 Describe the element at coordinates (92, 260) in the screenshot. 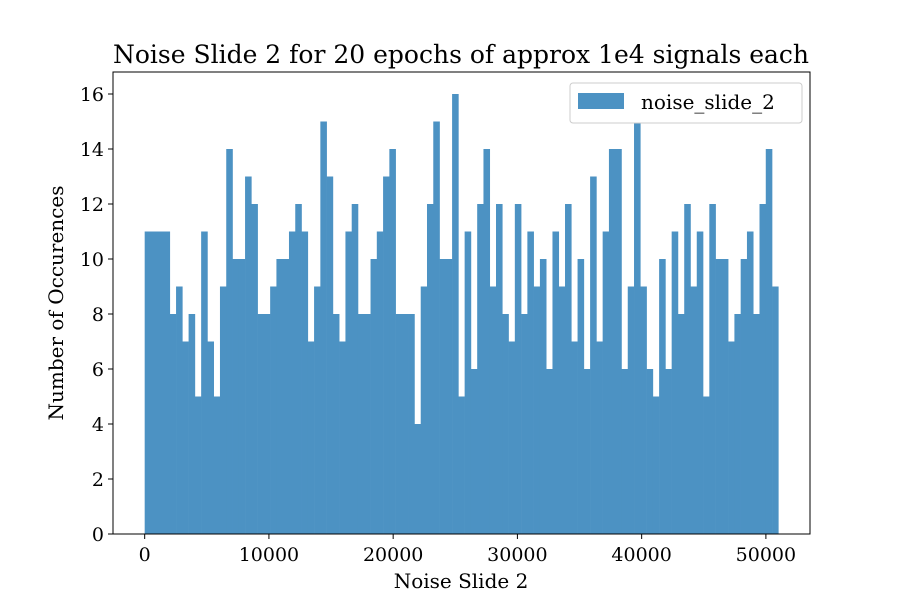

I see `y-tick-label: 10` at that location.